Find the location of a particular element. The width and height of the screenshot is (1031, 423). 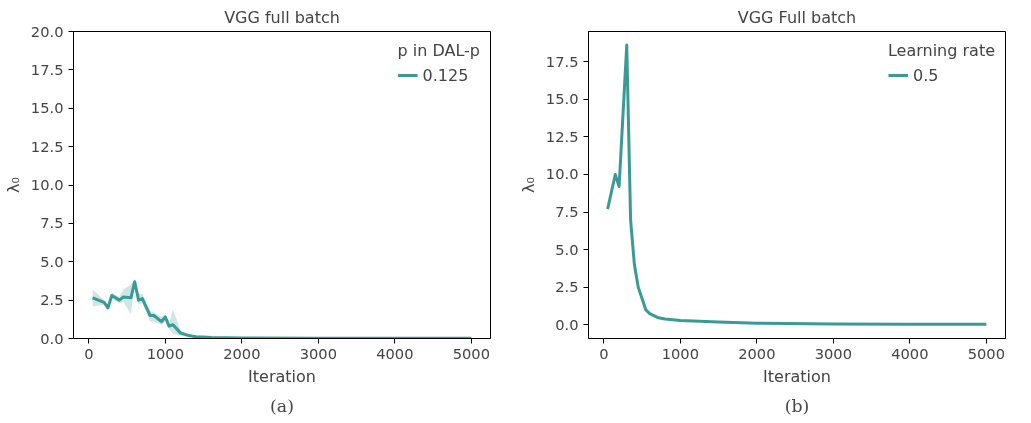

legend-title: p in DAL-p is located at coordinates (438, 50).